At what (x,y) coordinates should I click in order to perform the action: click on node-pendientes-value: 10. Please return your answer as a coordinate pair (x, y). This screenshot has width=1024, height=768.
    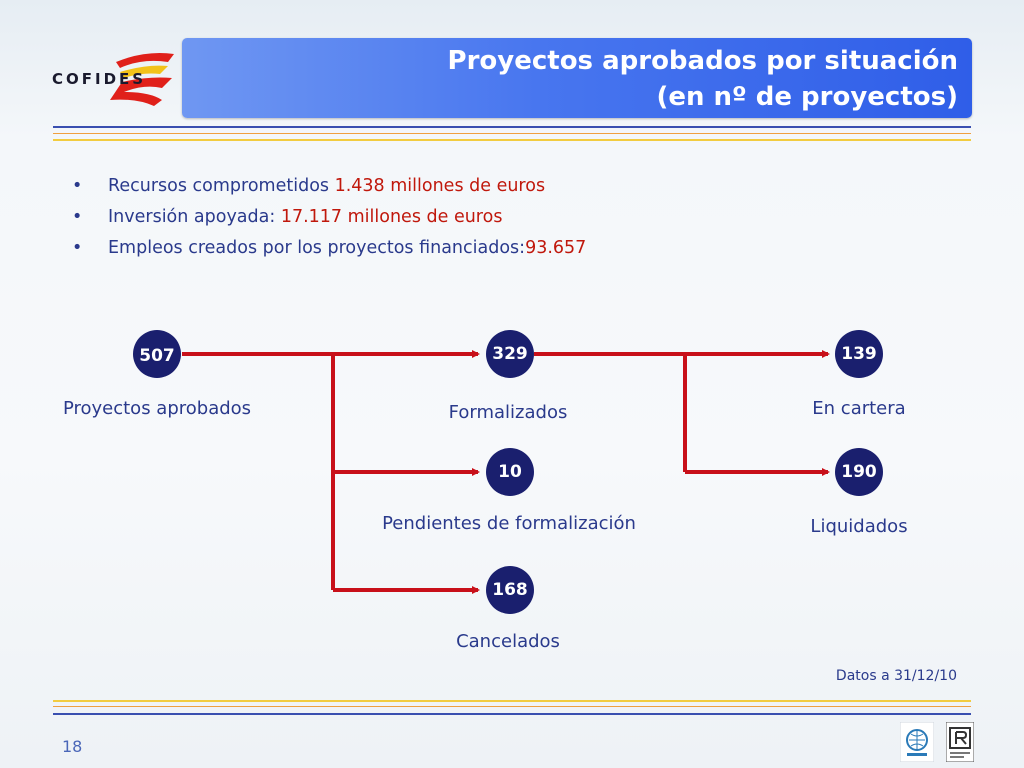
    Looking at the image, I should click on (510, 472).